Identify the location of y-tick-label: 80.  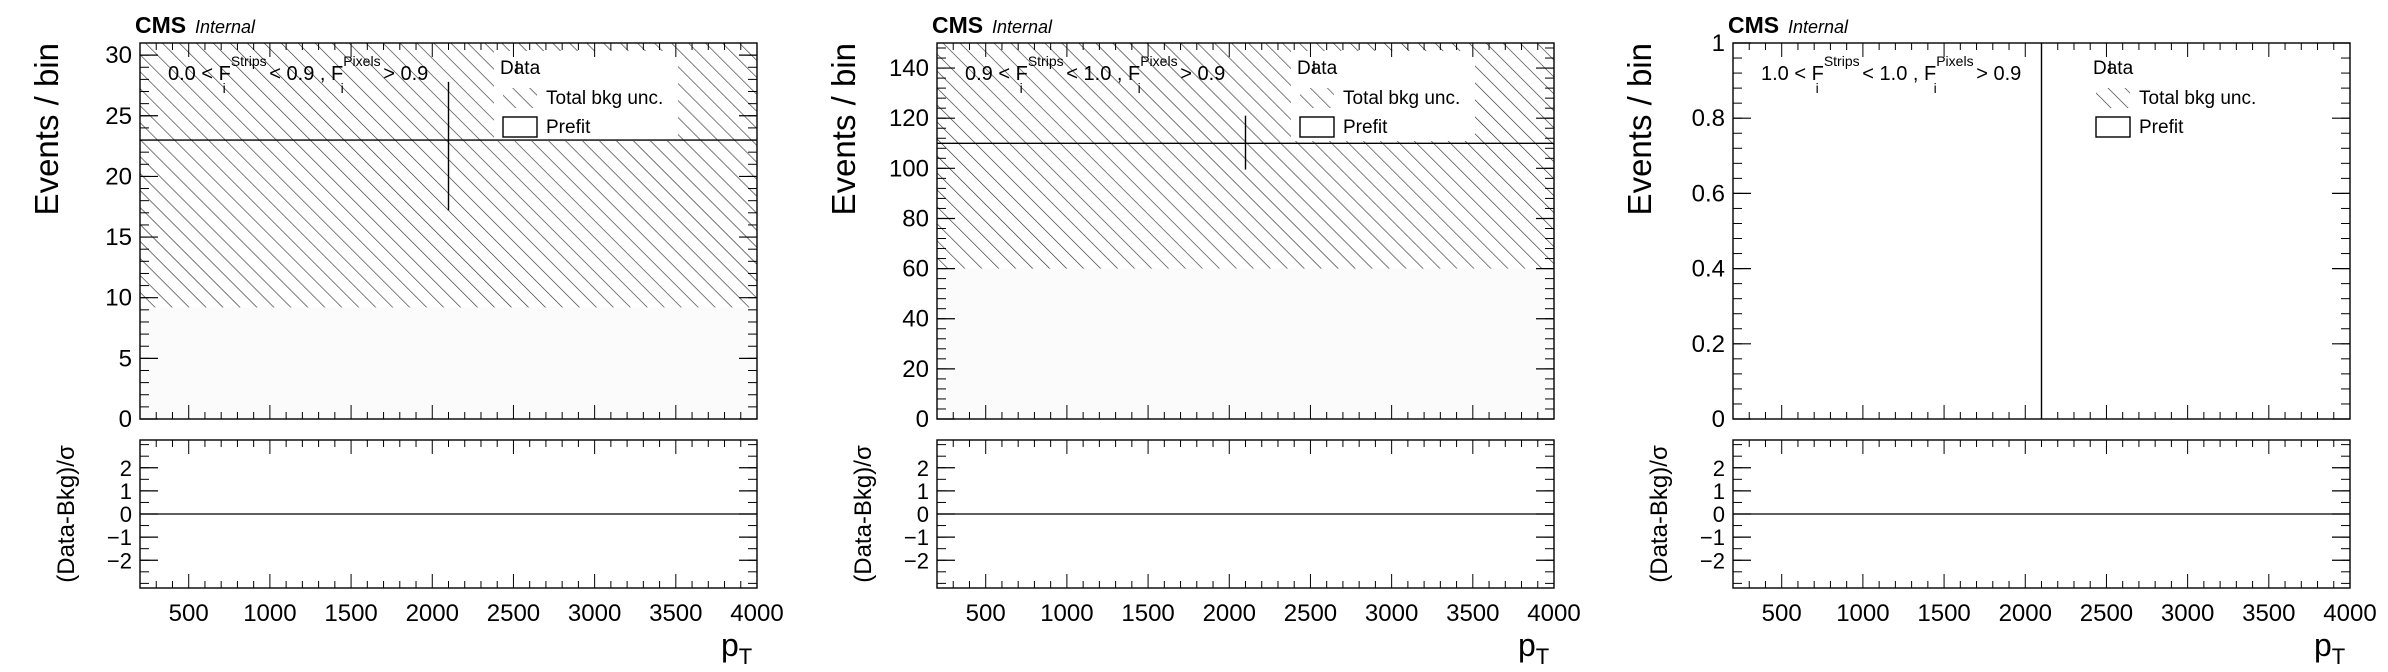
(915, 218).